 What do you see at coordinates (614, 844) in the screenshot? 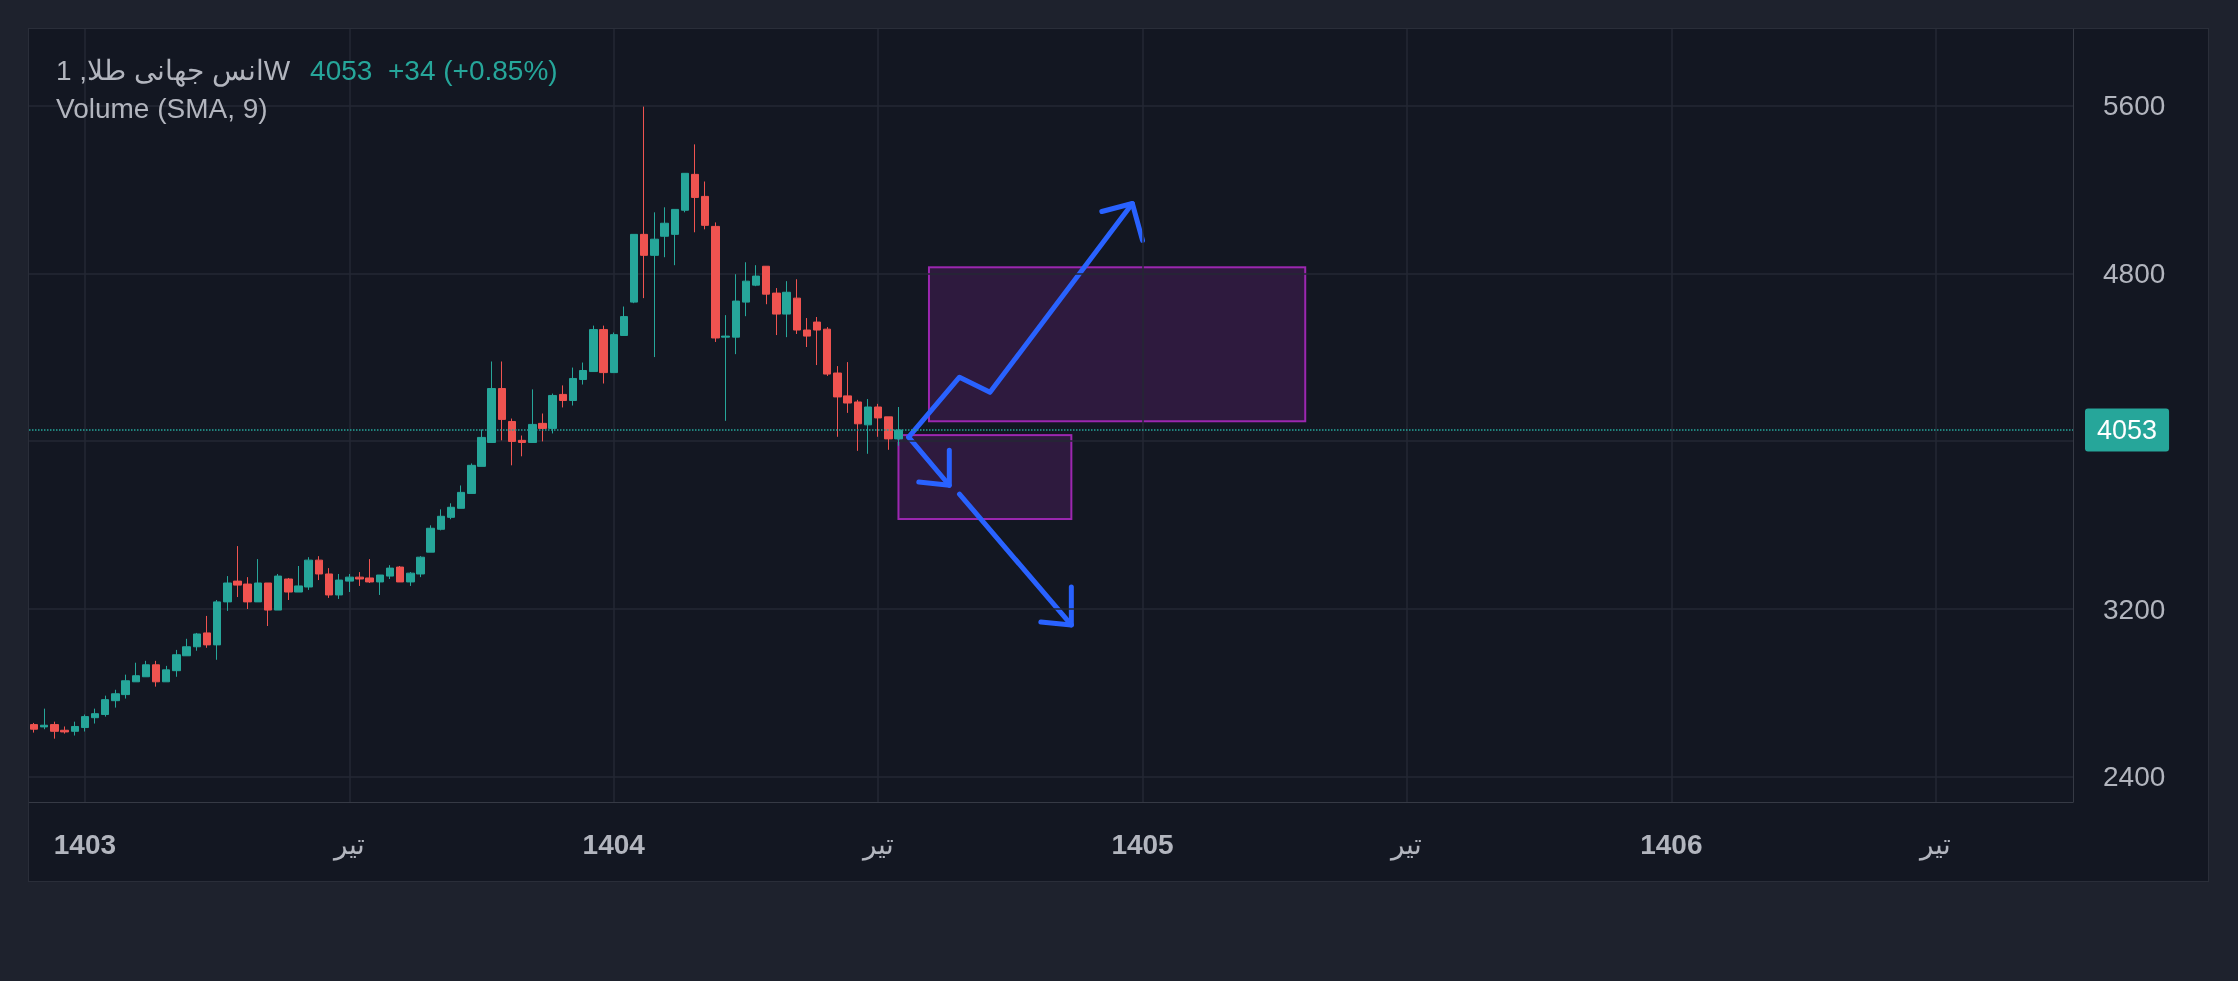
I see `x-tick-label: 1404` at bounding box center [614, 844].